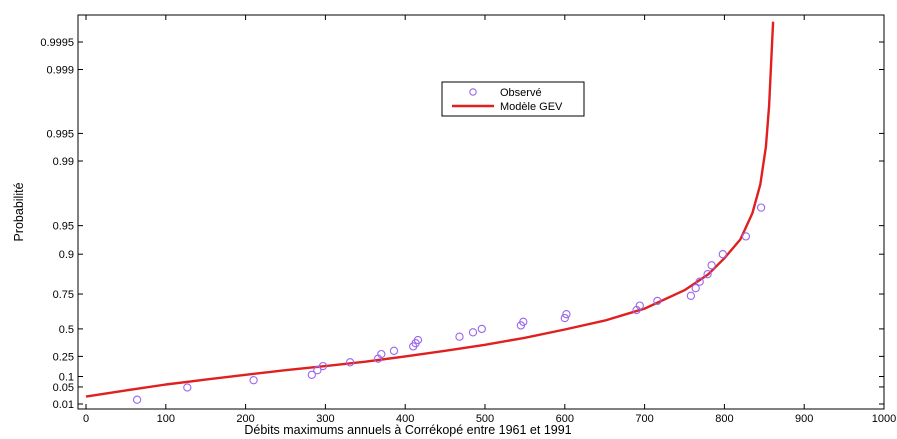 The height and width of the screenshot is (439, 897). What do you see at coordinates (63, 295) in the screenshot?
I see `y-tick-label: 0.75` at bounding box center [63, 295].